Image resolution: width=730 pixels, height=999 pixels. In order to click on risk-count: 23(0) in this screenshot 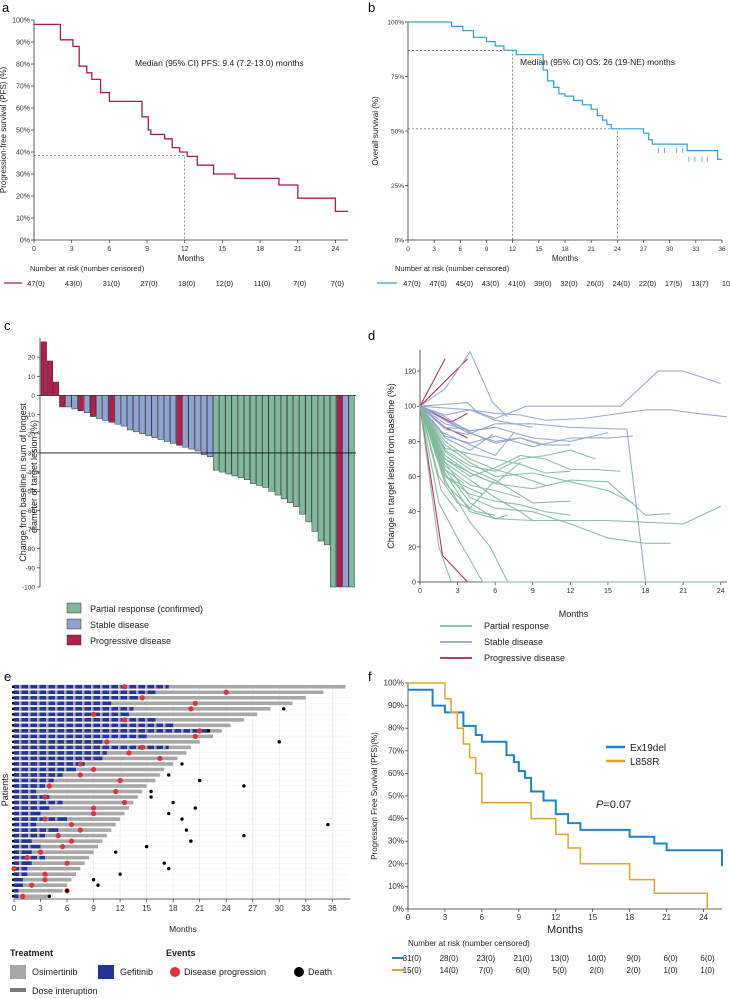, I will do `click(486, 958)`.